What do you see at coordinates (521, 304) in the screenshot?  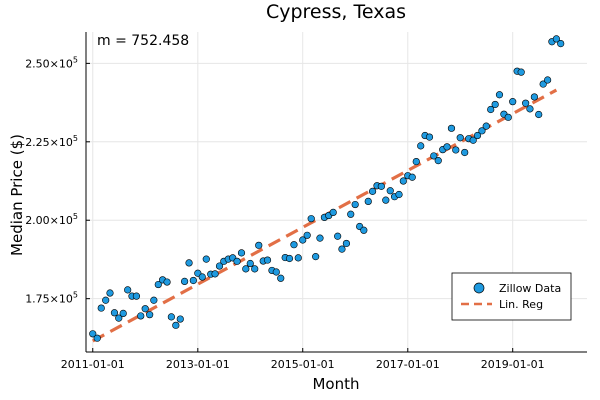 I see `legend-label-line: Lin. Reg` at bounding box center [521, 304].